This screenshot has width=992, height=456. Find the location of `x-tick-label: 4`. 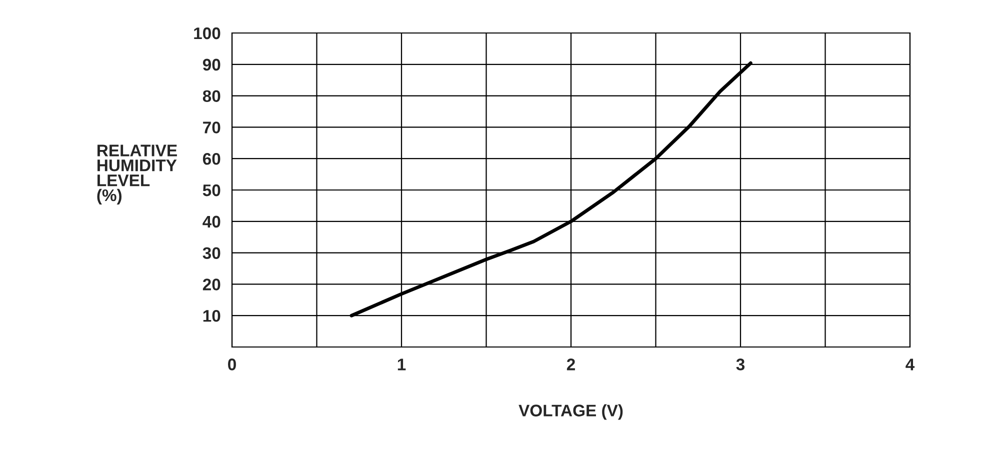

x-tick-label: 4 is located at coordinates (910, 364).